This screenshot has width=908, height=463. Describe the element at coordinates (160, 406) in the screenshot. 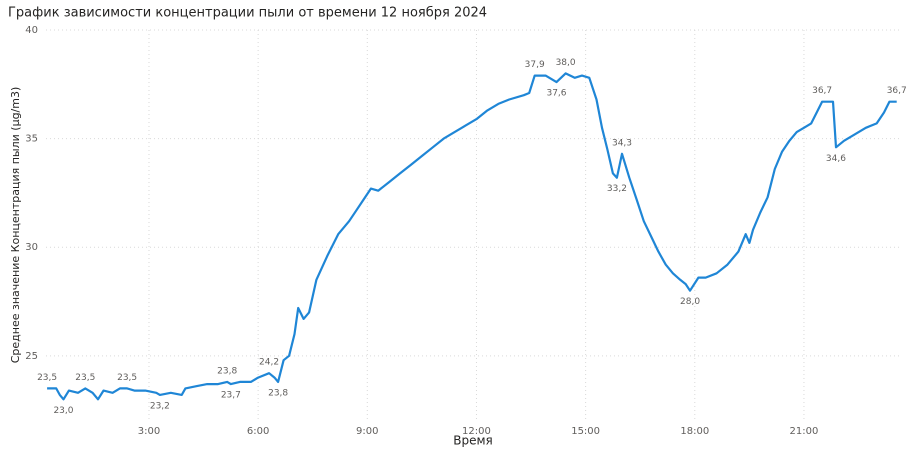

I see `data-label: 23,2` at that location.